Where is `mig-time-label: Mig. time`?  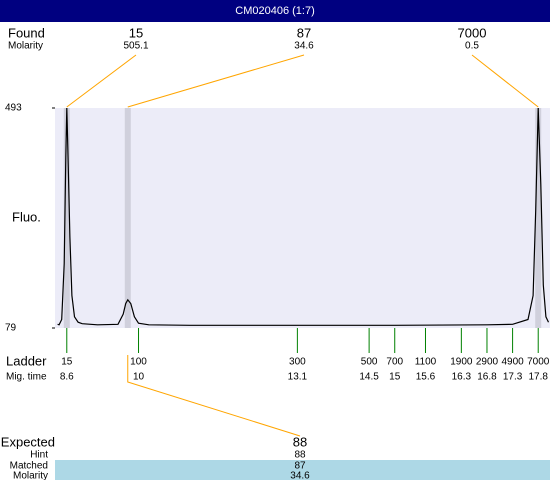
mig-time-label: Mig. time is located at coordinates (26, 377).